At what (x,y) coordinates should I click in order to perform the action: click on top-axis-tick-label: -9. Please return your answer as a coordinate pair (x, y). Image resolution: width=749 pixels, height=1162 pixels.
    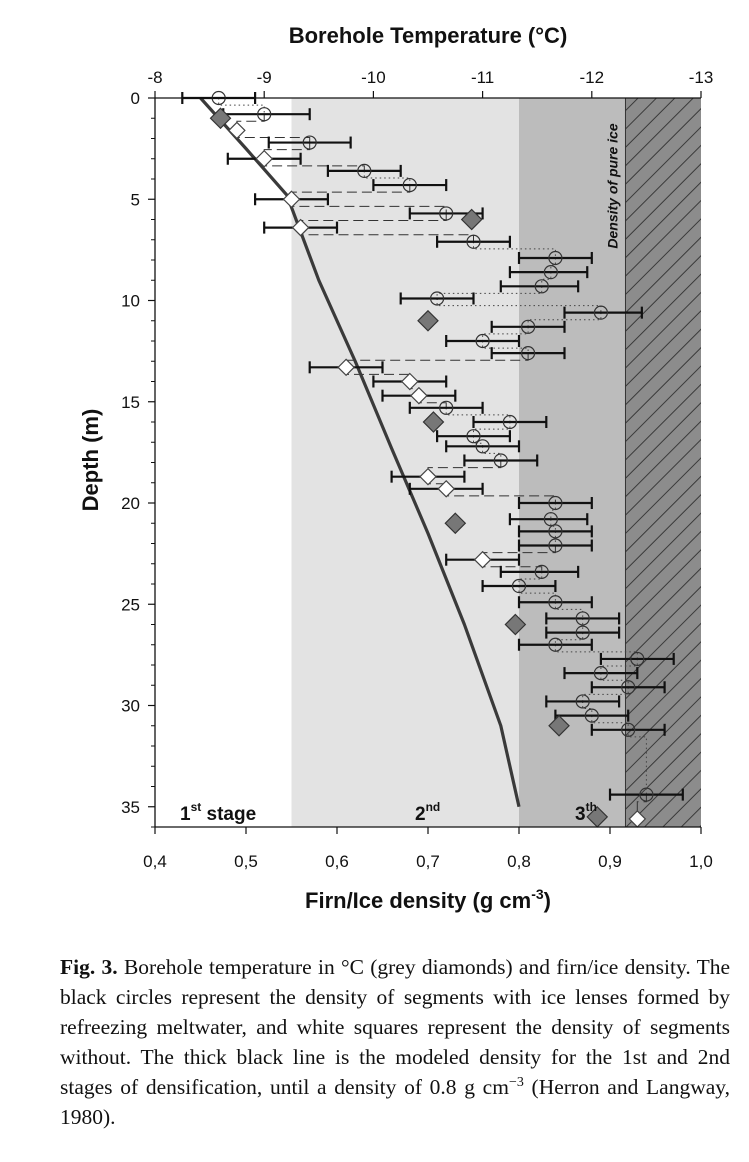
    Looking at the image, I should click on (264, 77).